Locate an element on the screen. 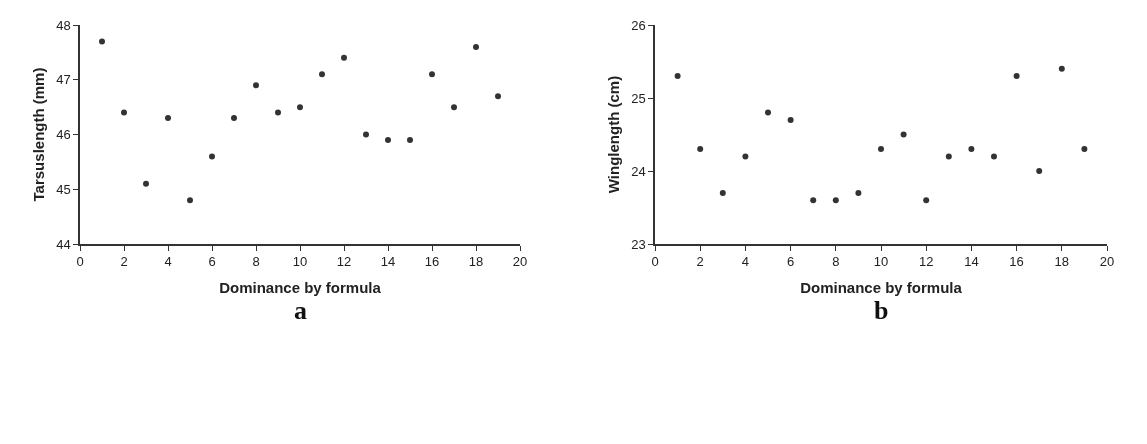 Image resolution: width=1147 pixels, height=444 pixels. y-tick-label: 25 is located at coordinates (638, 98).